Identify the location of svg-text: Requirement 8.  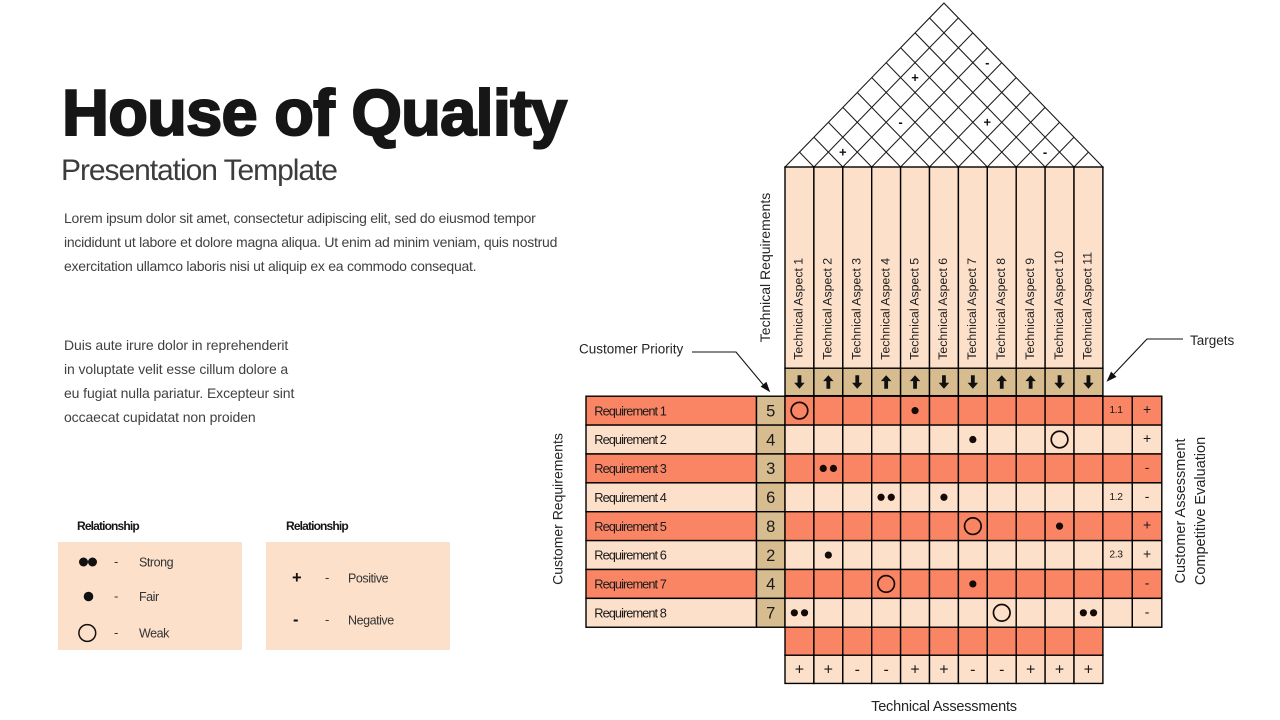
(630, 613).